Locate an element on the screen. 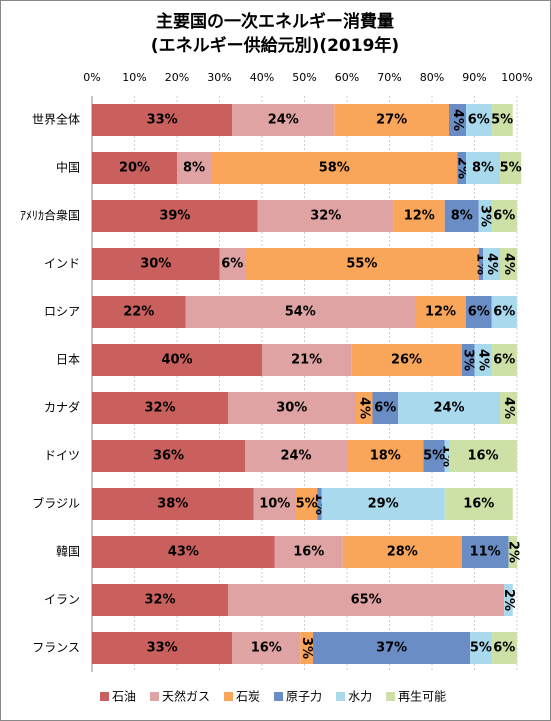 The image size is (551, 721). data-label: 36% is located at coordinates (168, 456).